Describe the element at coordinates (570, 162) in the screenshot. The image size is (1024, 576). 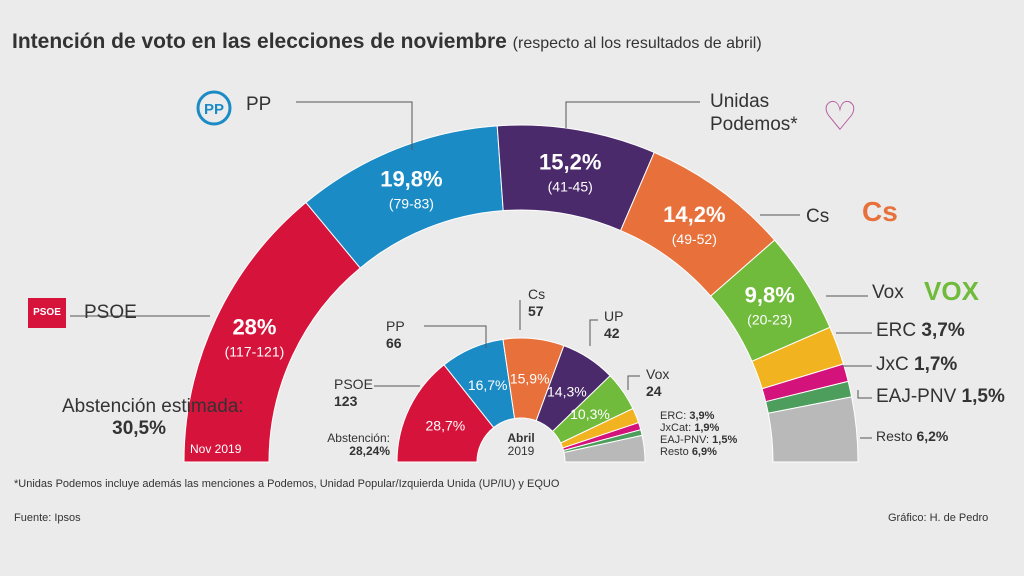
I see `nov-value-label: 15,2%` at that location.